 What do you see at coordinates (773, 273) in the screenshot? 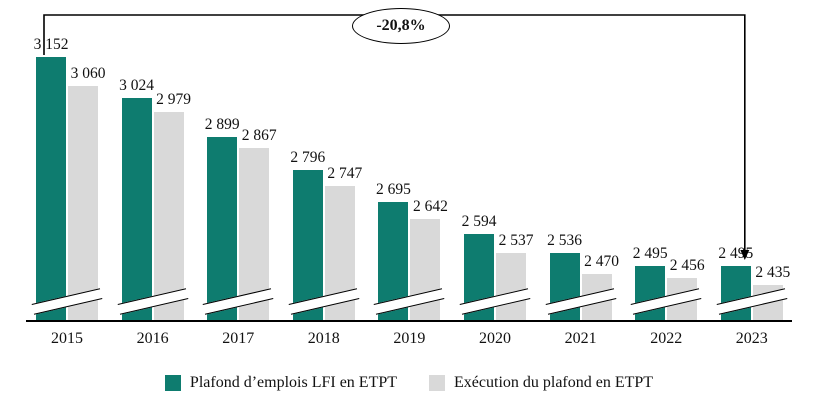
I see `bar-value-label: 2 435` at bounding box center [773, 273].